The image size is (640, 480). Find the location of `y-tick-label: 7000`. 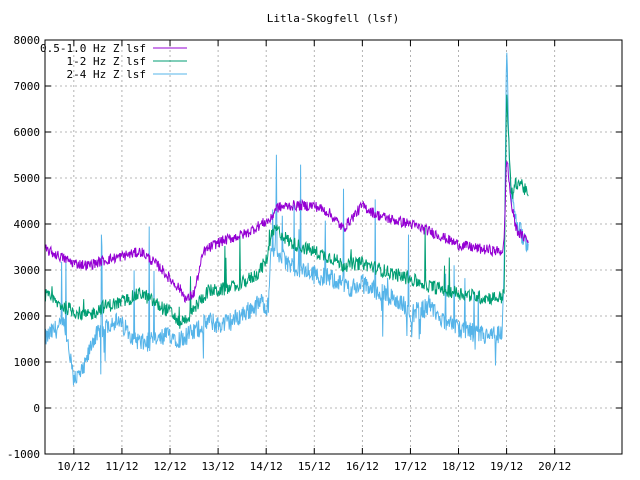

y-tick-label: 7000 is located at coordinates (27, 86).